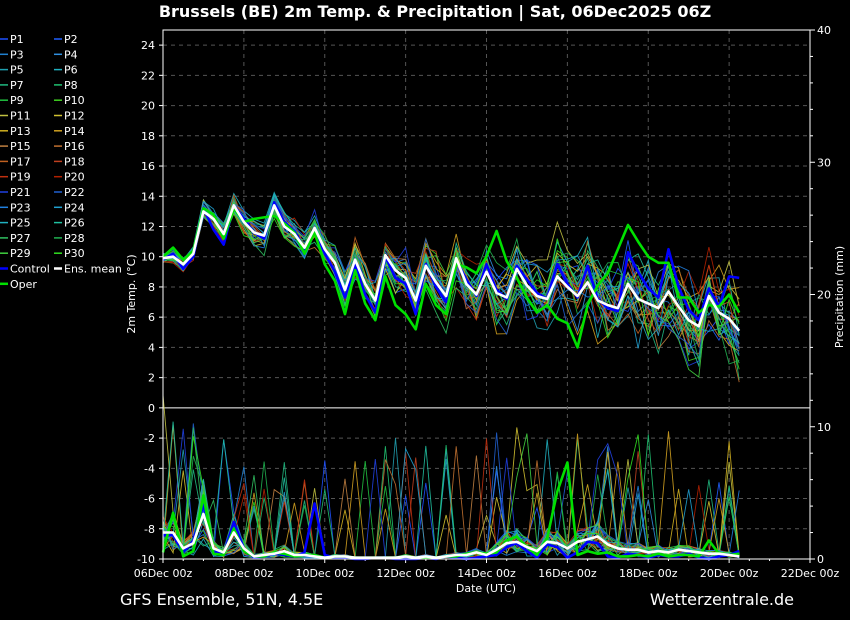  Describe the element at coordinates (71, 85) in the screenshot. I see `legend-entry: P8` at that location.